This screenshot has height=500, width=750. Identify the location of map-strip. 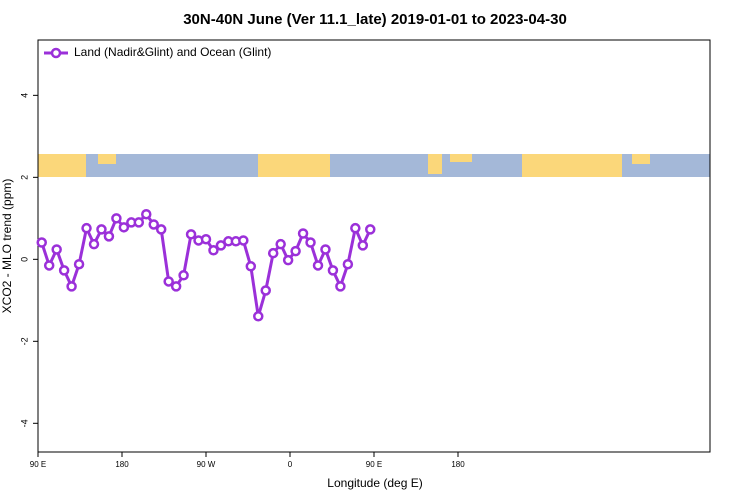
(374, 165).